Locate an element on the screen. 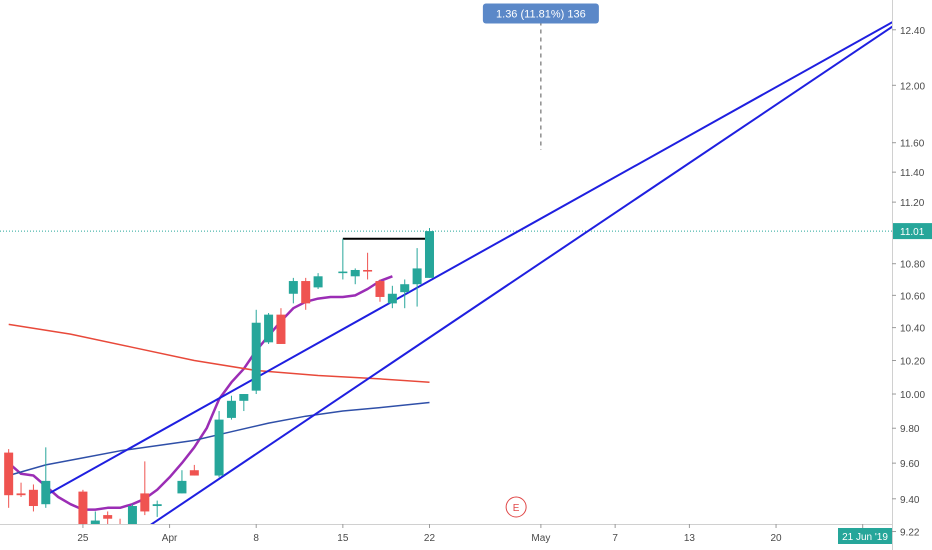 The width and height of the screenshot is (932, 550). earnings-letter: E is located at coordinates (516, 508).